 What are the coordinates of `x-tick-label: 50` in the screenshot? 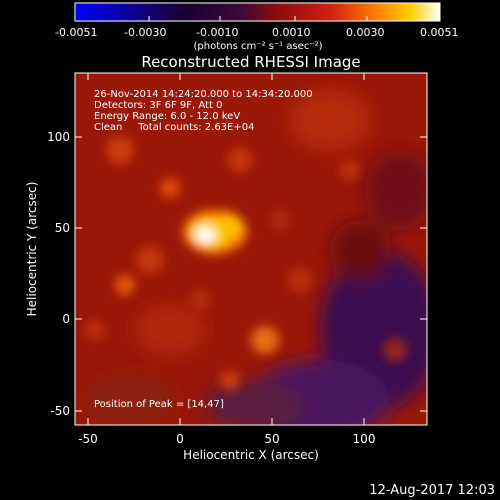 It's located at (271, 439).